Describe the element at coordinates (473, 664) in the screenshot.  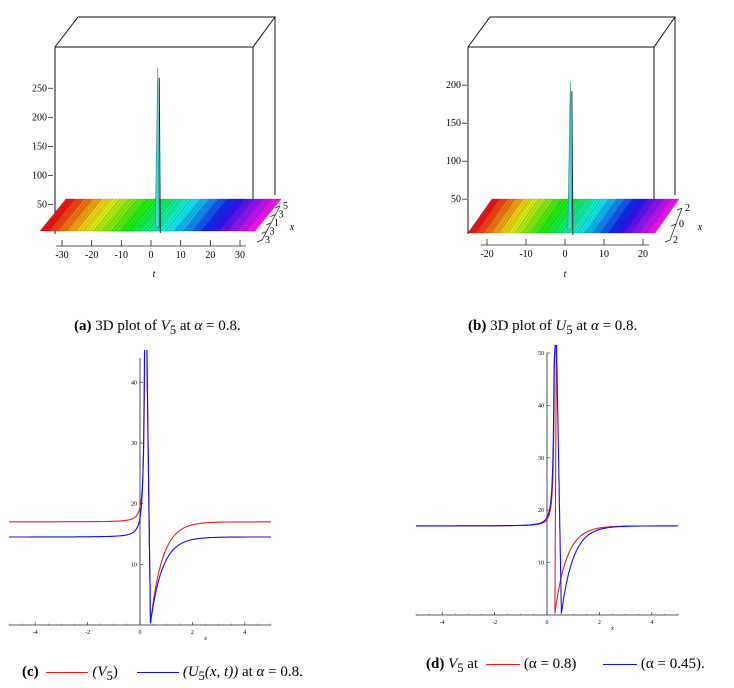
I see `caption-d-at: at` at that location.